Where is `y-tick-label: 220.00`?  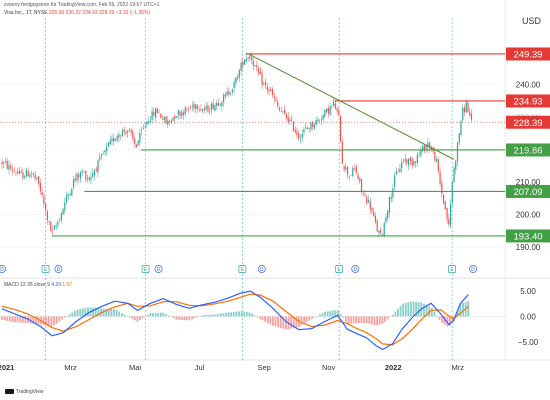 y-tick-label: 220.00 is located at coordinates (528, 150).